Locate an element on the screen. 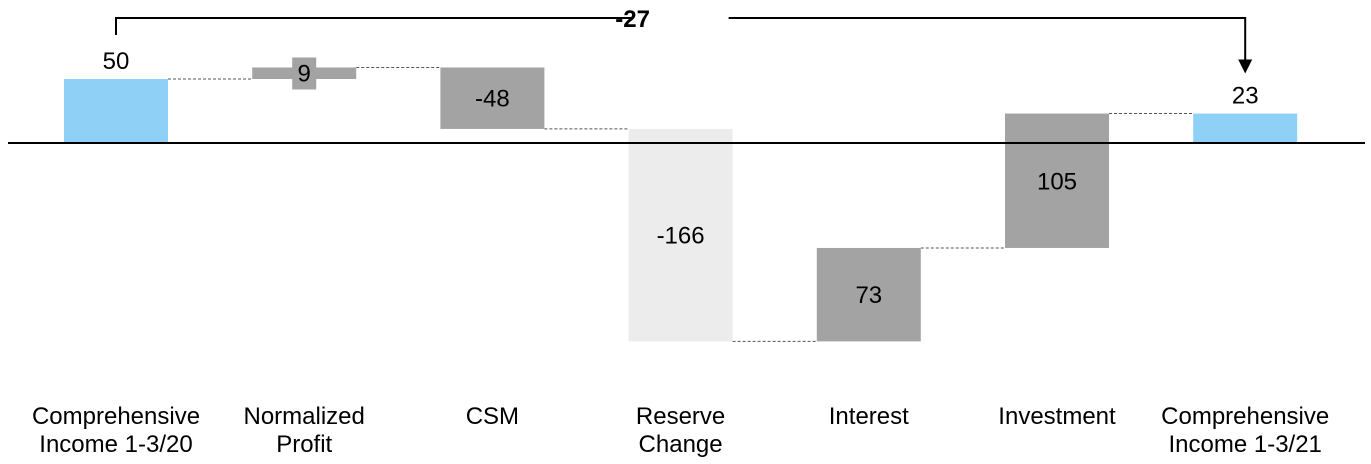 The image size is (1371, 464). change-annotation: -27 is located at coordinates (684, 40).